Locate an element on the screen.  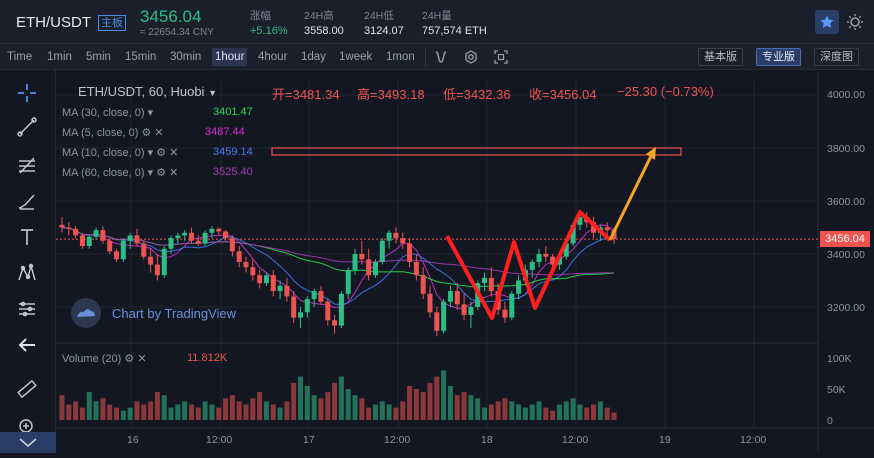
pair-name: ETH/USDT is located at coordinates (53, 22).